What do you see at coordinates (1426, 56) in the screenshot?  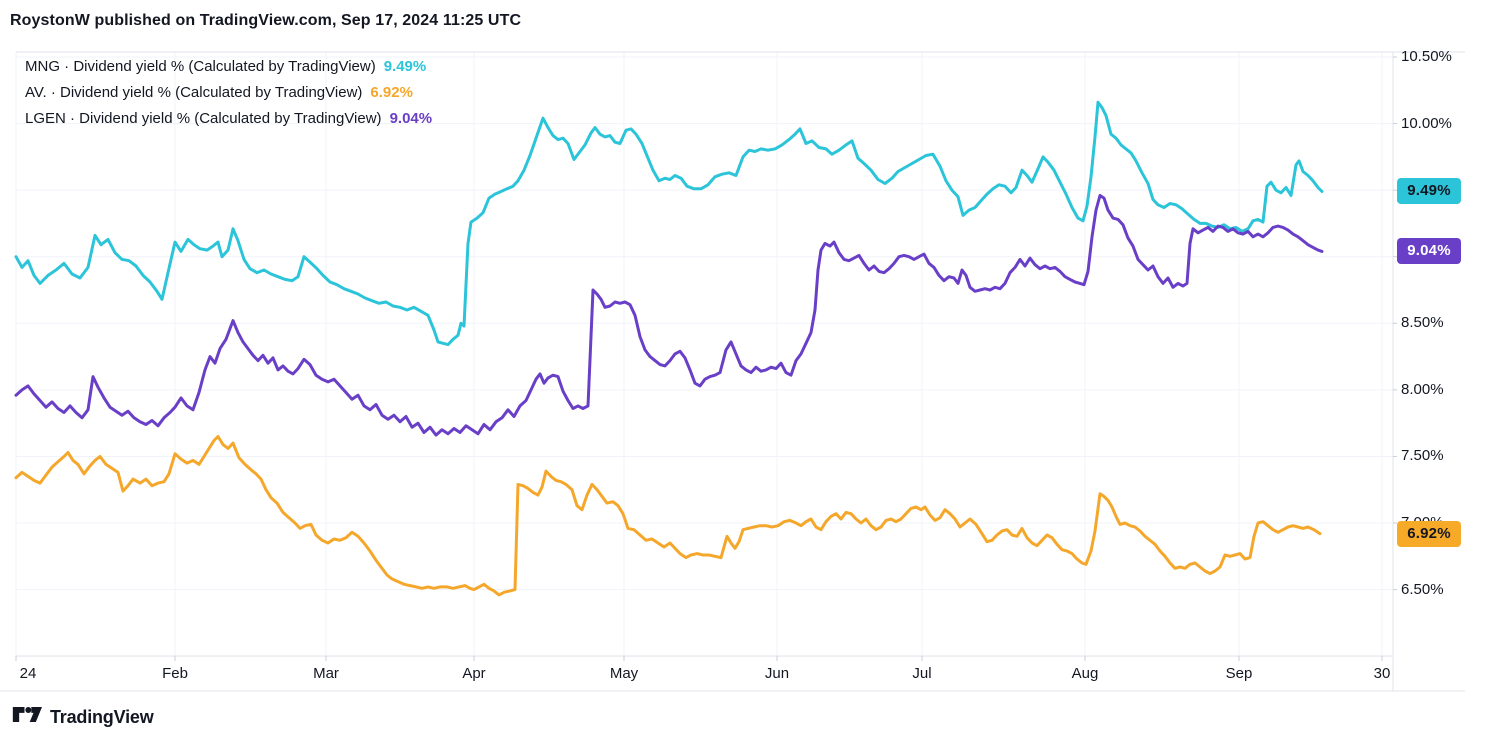 I see `y-axis-label: 10.50%` at bounding box center [1426, 56].